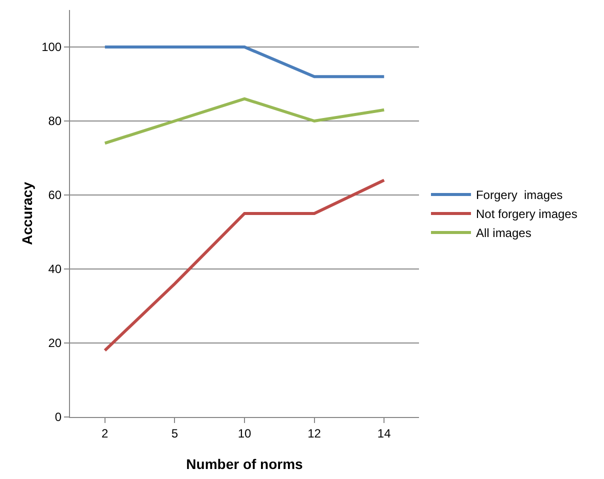 This screenshot has width=604, height=479. I want to click on legend-label: All images, so click(504, 233).